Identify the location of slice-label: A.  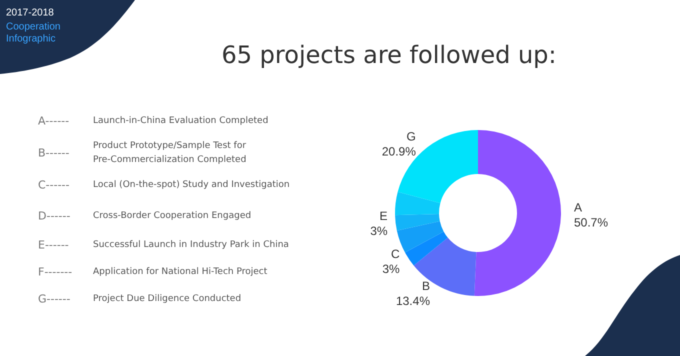
(578, 207).